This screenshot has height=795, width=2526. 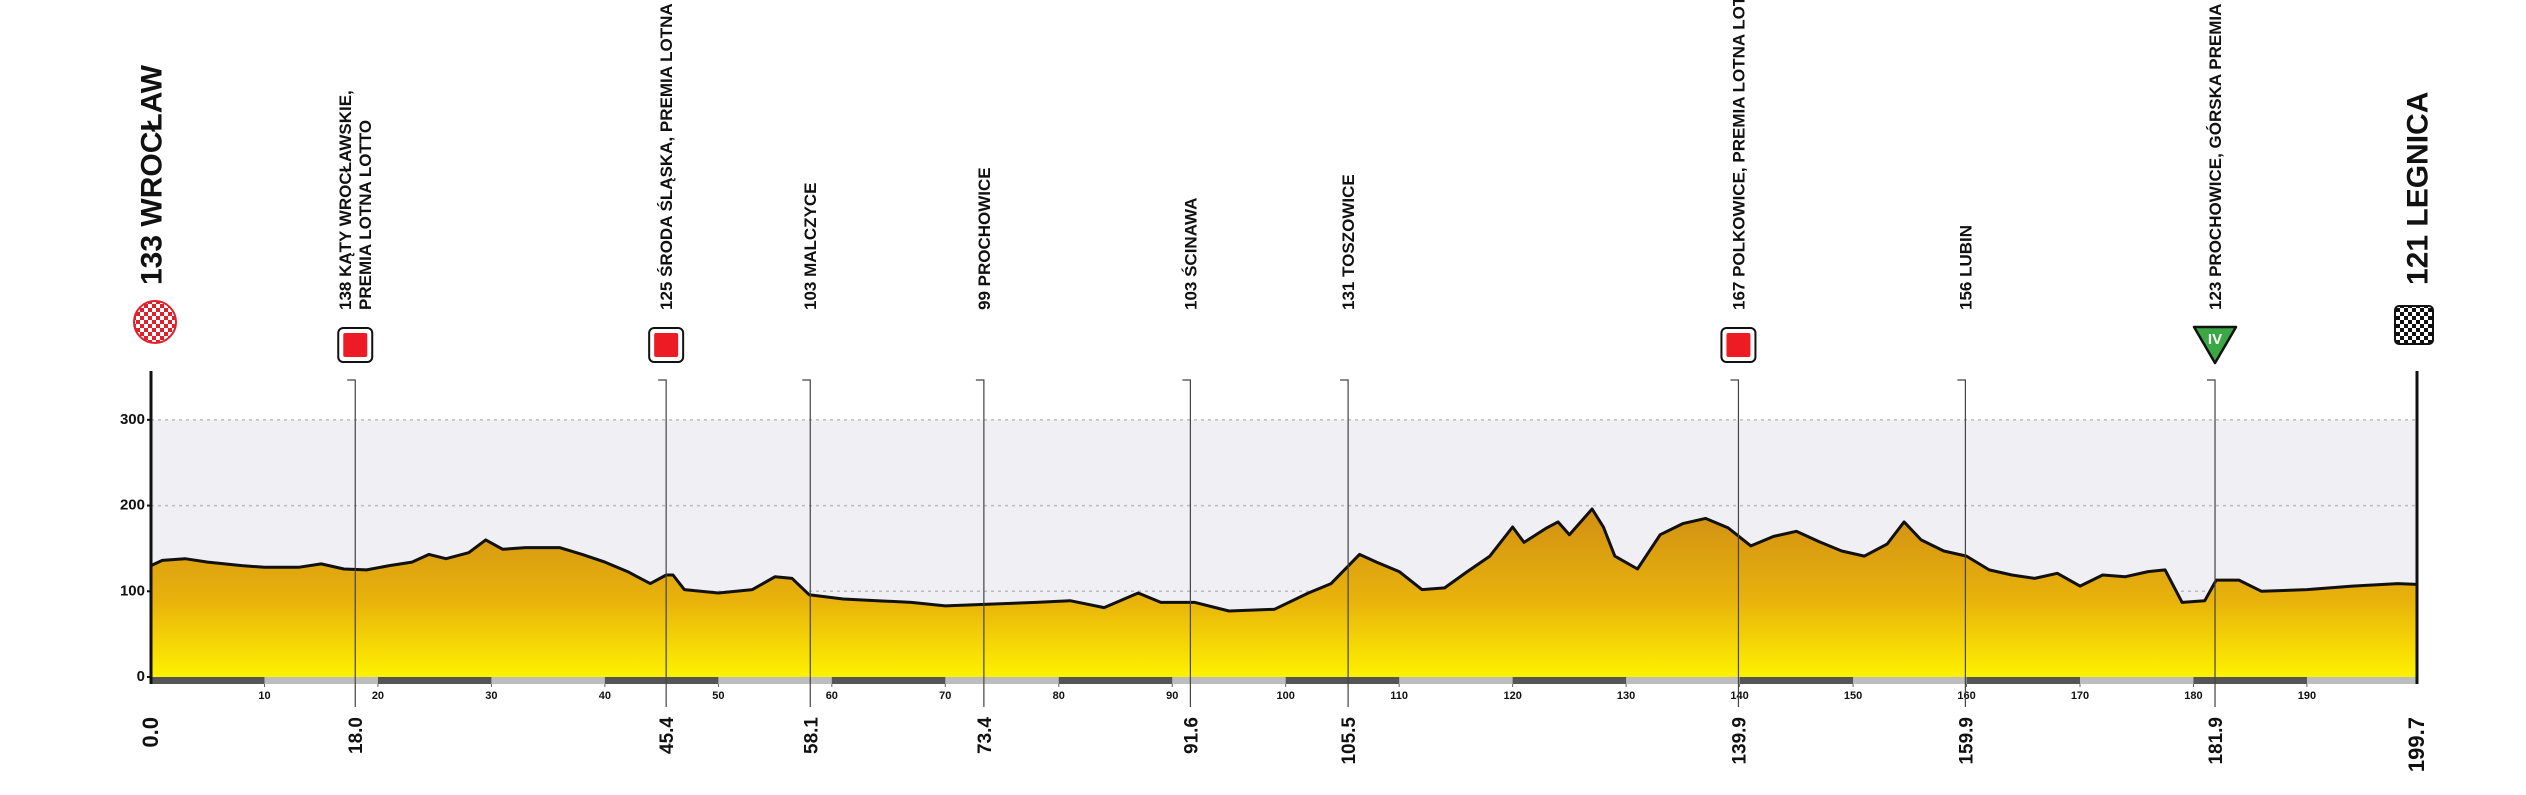 I want to click on x-tick-label: 30, so click(x=491, y=696).